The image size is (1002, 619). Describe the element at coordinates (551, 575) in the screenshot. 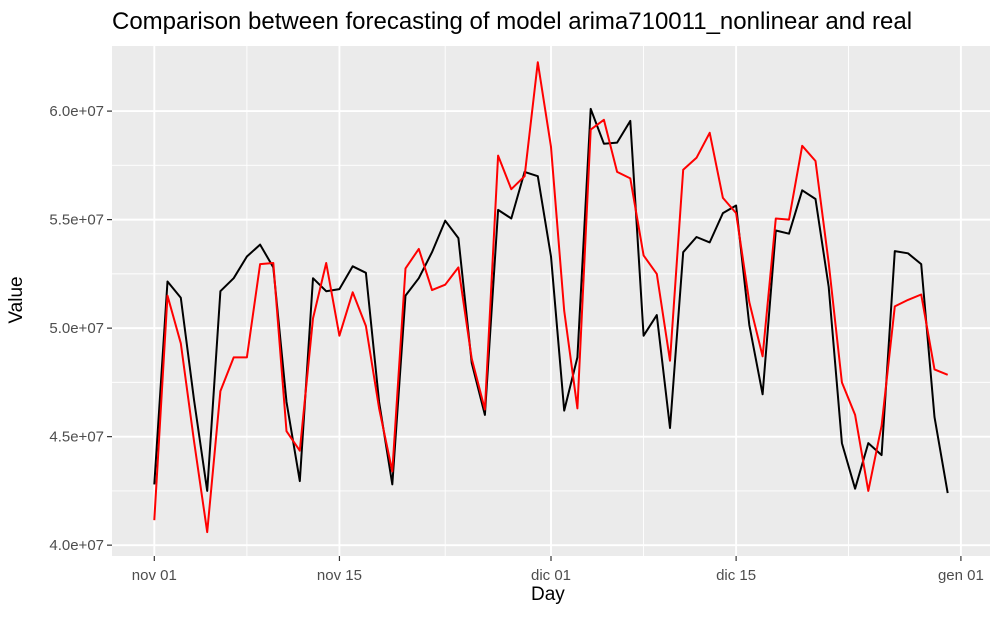

I see `x-tick-label: dic 01` at that location.